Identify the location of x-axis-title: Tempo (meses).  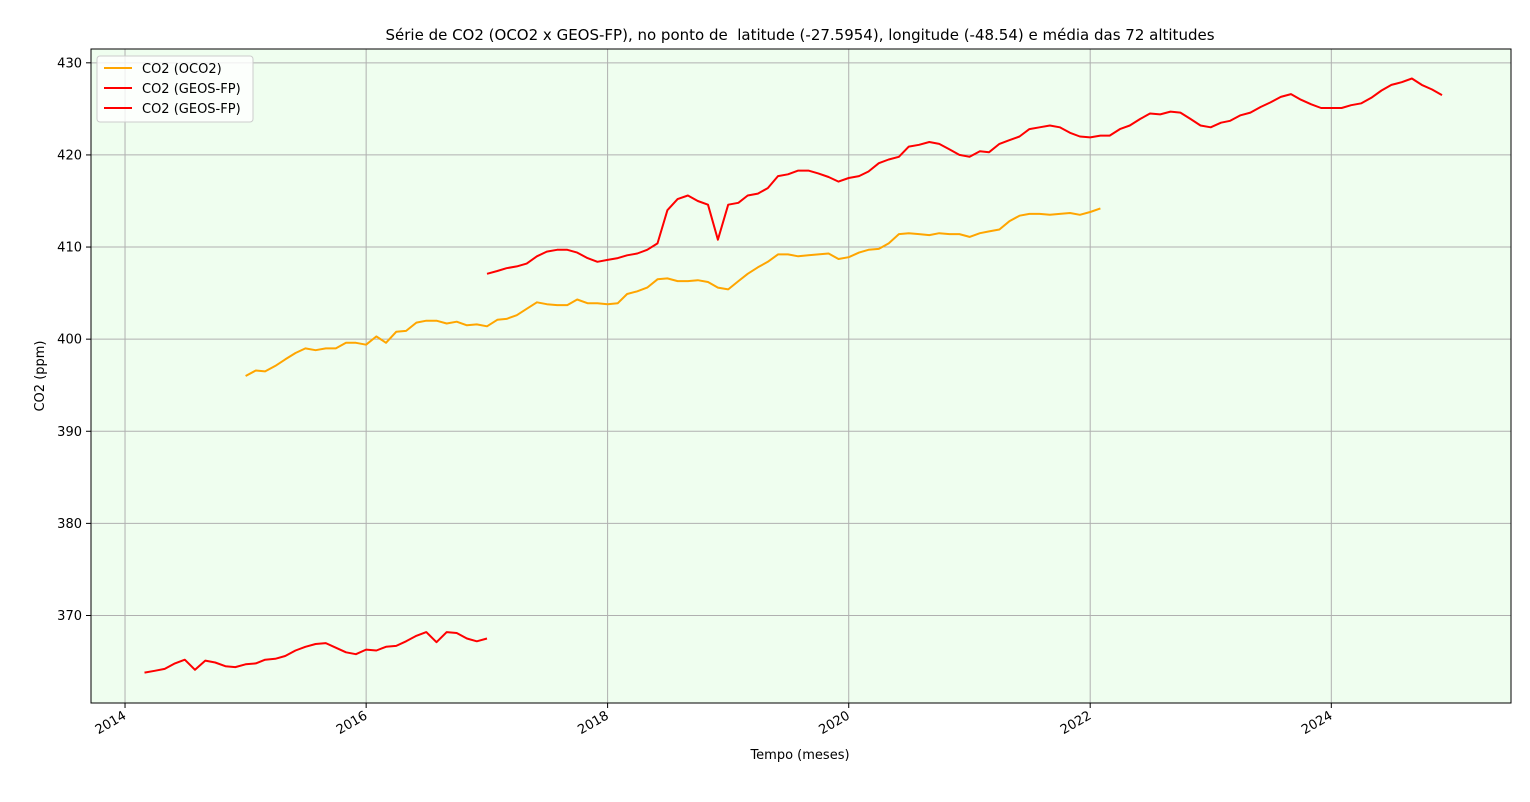
(799, 755).